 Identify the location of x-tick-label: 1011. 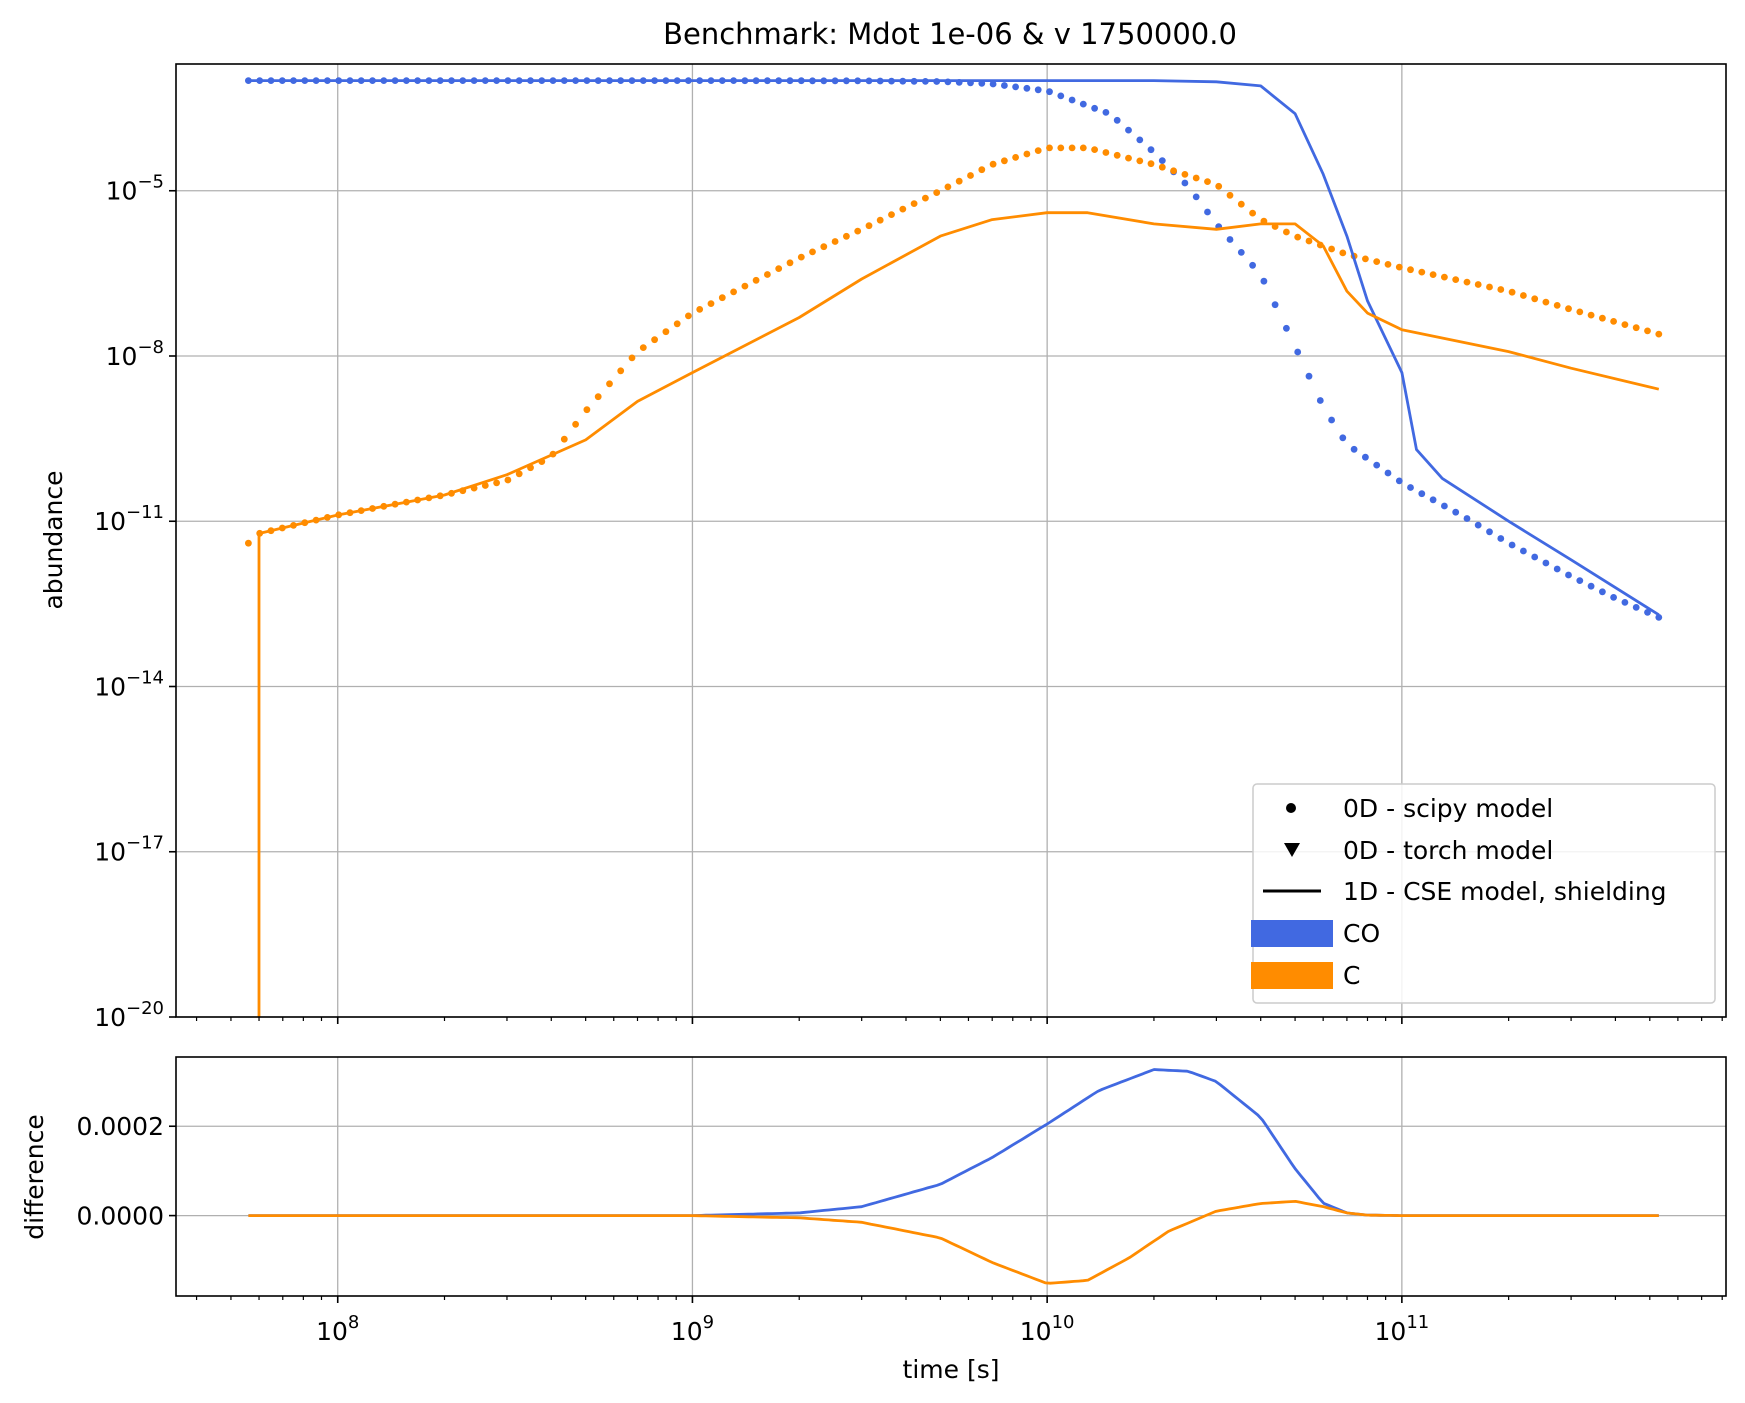
(1402, 1329).